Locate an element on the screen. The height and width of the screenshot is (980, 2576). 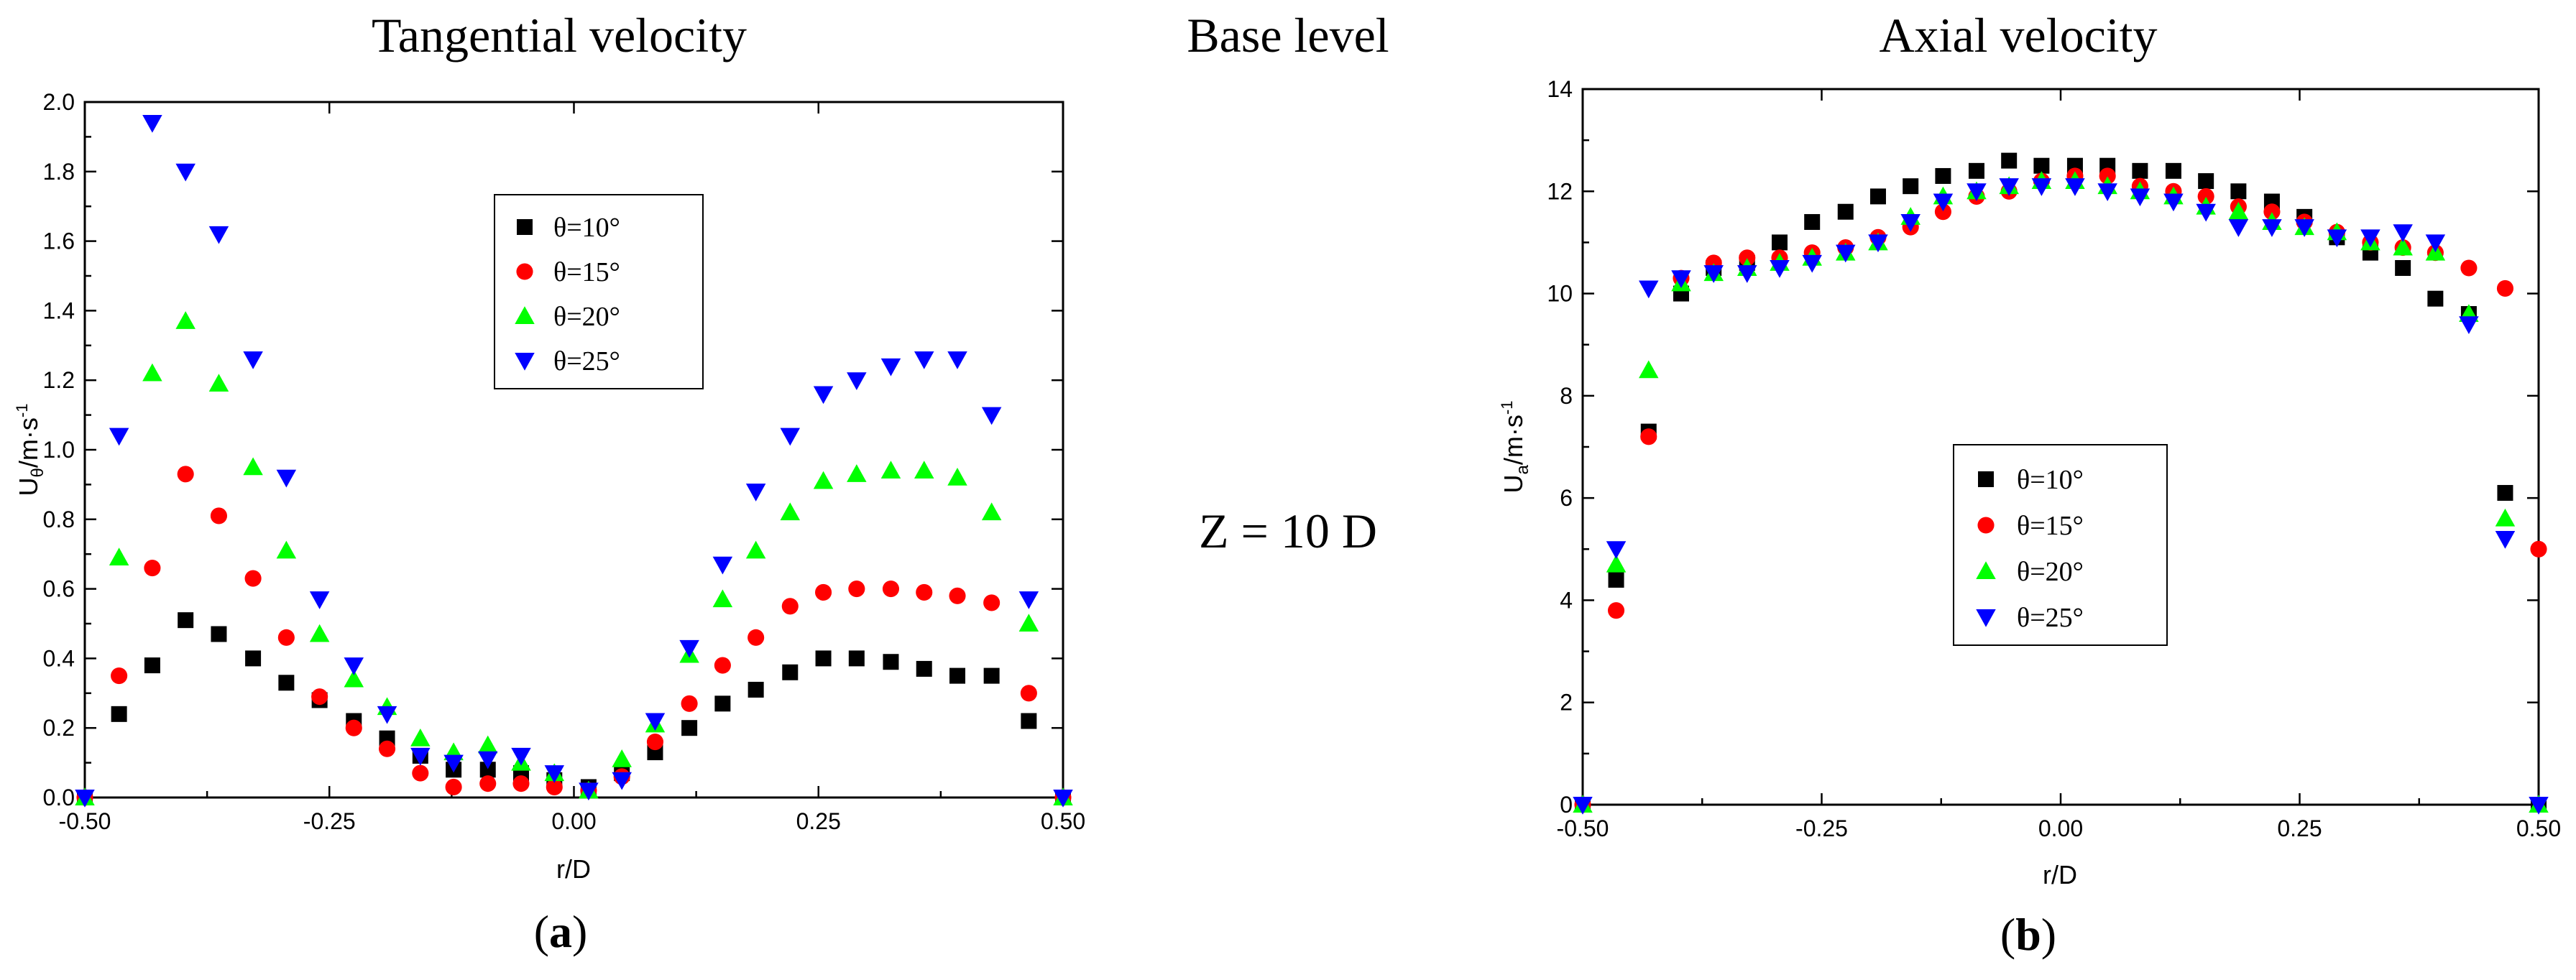
legend-label: θ=10° is located at coordinates (586, 228).